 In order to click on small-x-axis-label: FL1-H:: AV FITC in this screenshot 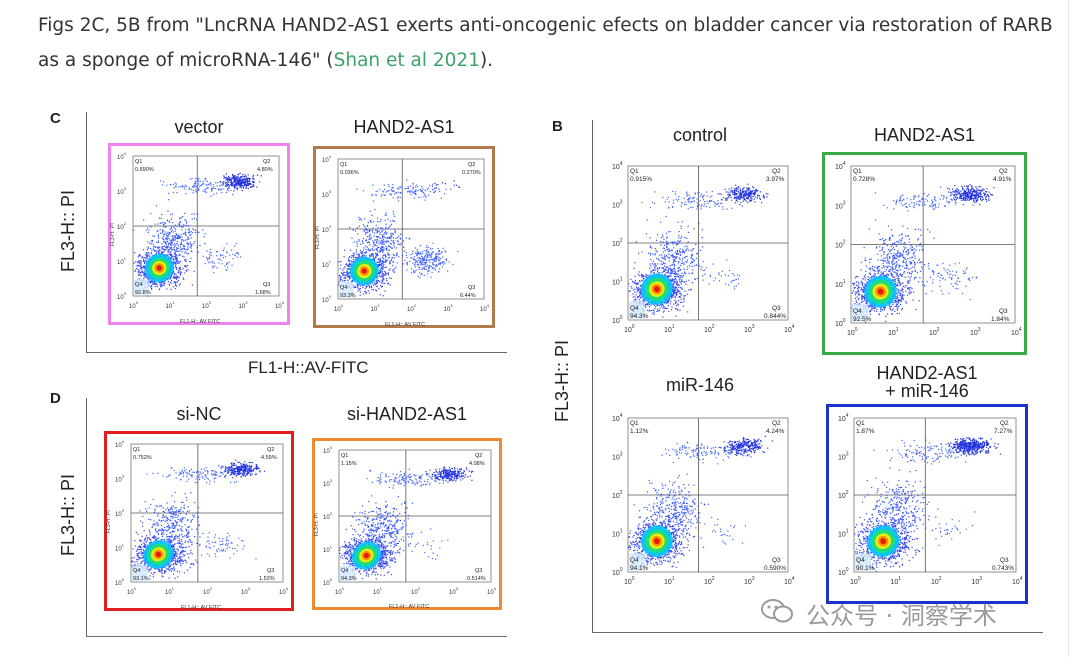, I will do `click(201, 608)`.